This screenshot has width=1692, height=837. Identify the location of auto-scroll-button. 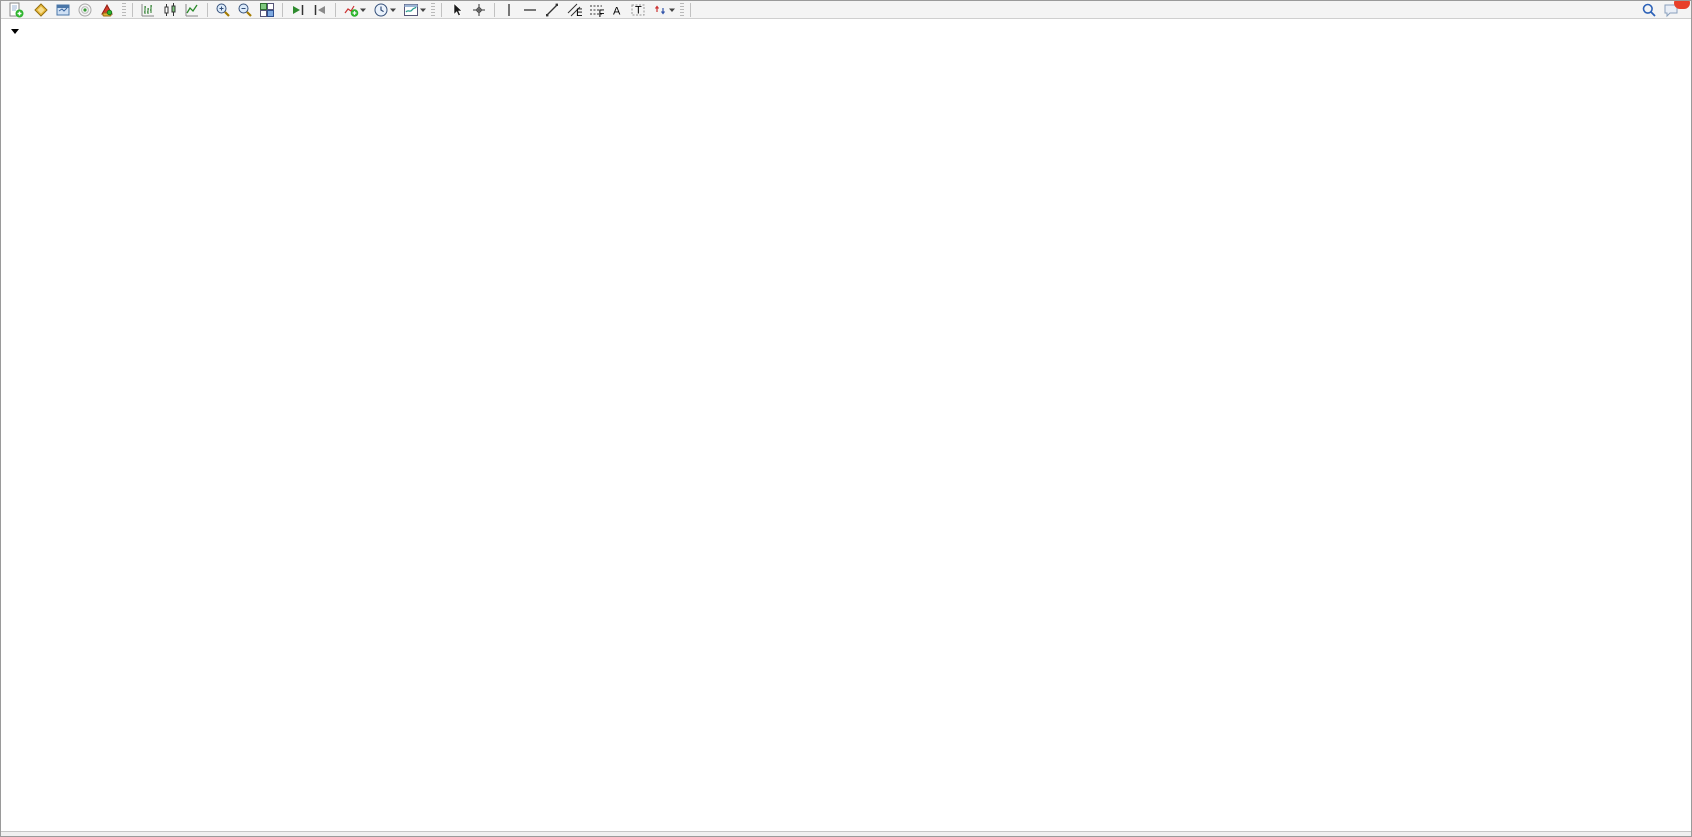
(298, 9).